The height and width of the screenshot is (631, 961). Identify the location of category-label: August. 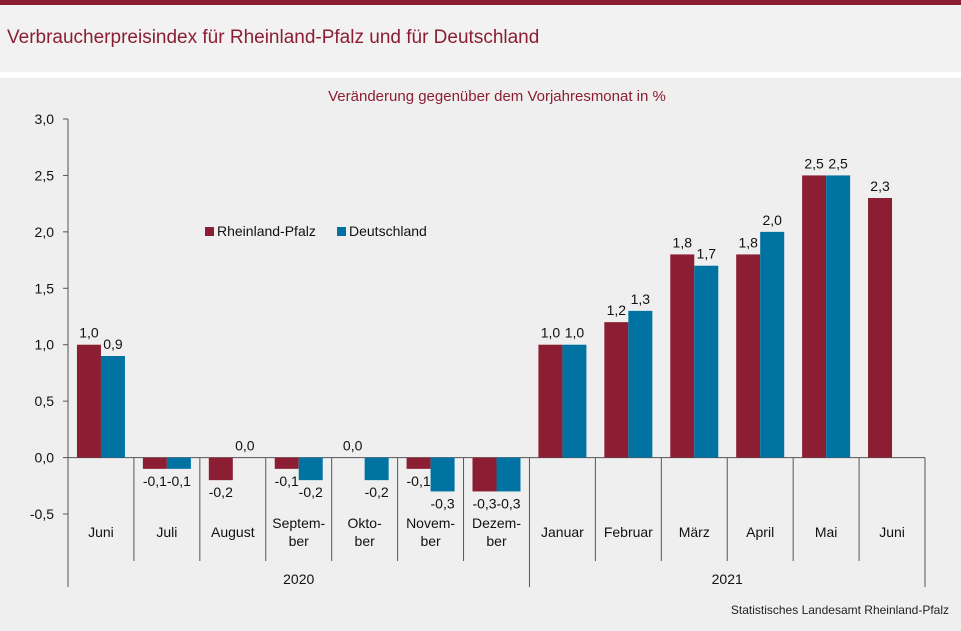
(233, 532).